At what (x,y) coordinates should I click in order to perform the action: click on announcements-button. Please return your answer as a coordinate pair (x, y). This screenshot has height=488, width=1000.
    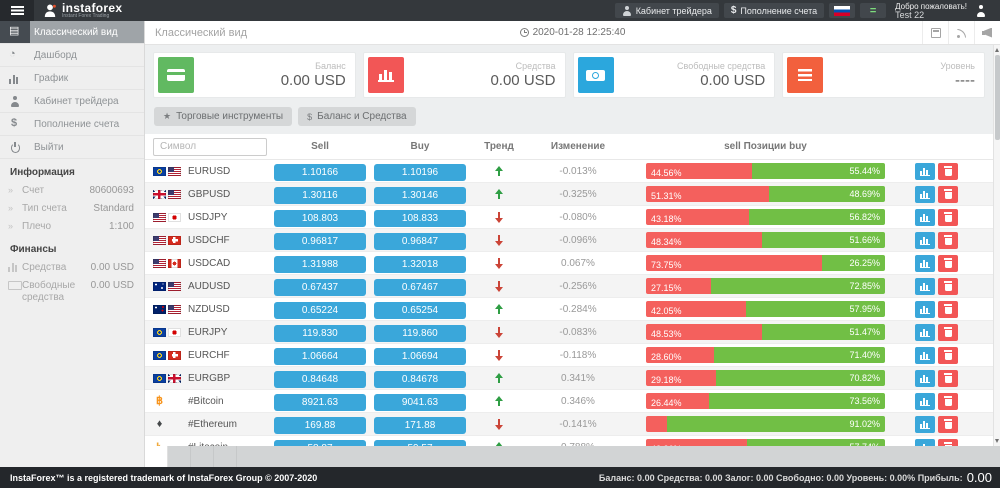
    Looking at the image, I should click on (987, 32).